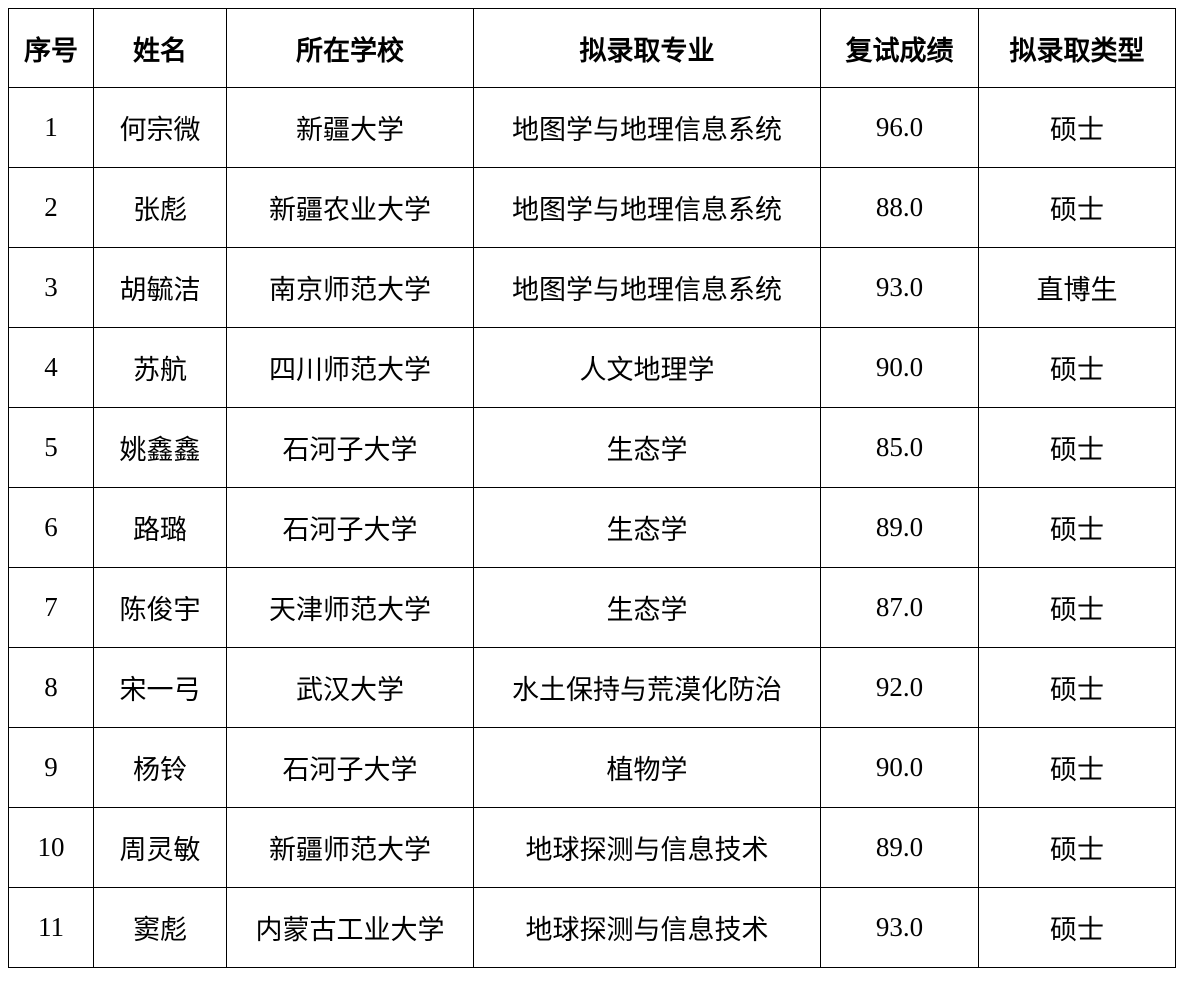  I want to click on cell-school: 内蒙古工业大学, so click(350, 927).